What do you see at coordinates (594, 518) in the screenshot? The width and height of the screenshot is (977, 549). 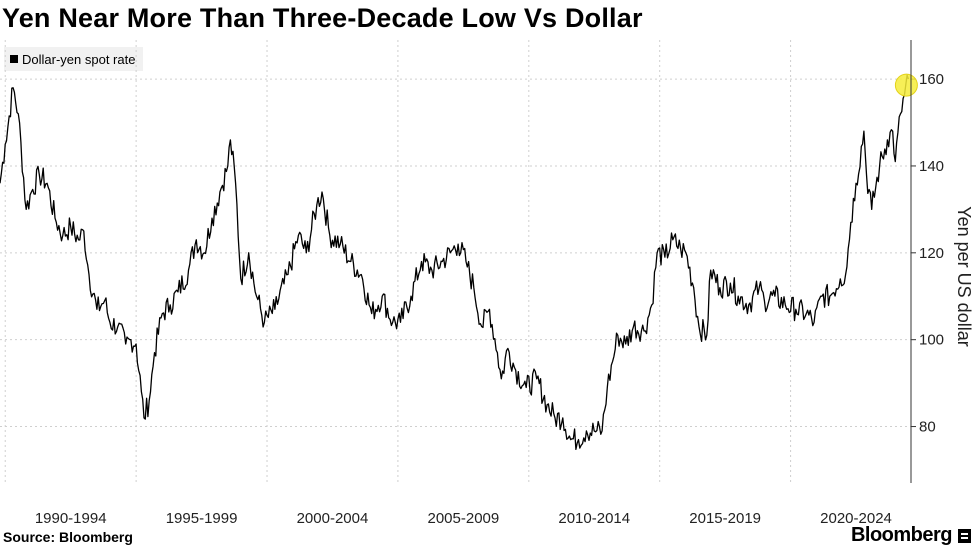 I see `x-tick-label-2010: 2010-2014` at bounding box center [594, 518].